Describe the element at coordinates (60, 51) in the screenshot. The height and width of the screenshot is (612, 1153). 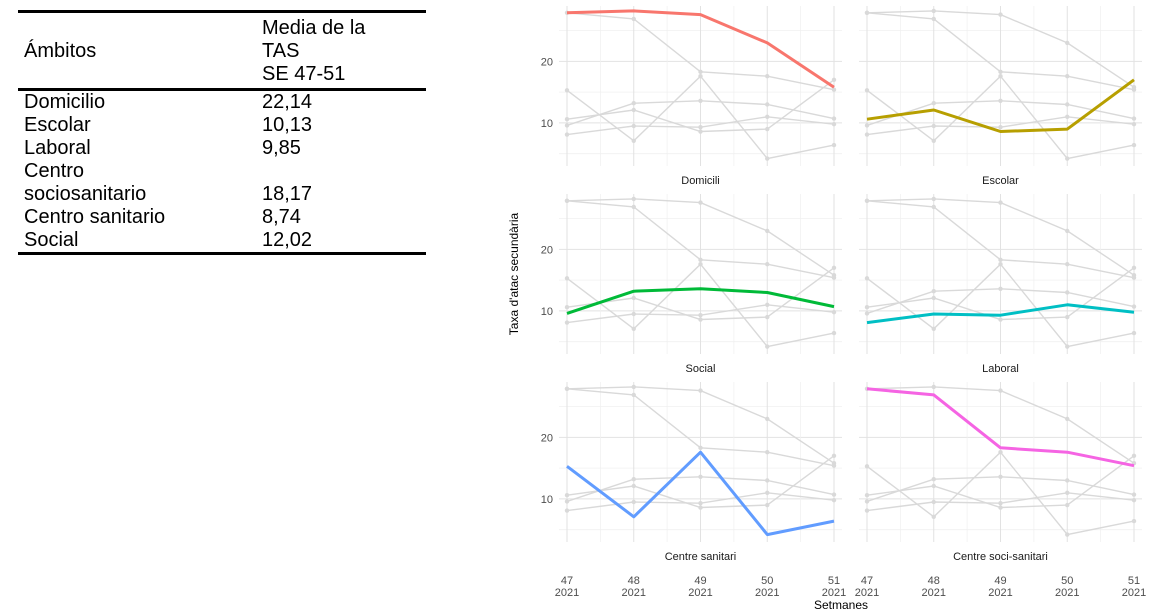
I see `header-ambitos: Ámbitos` at that location.